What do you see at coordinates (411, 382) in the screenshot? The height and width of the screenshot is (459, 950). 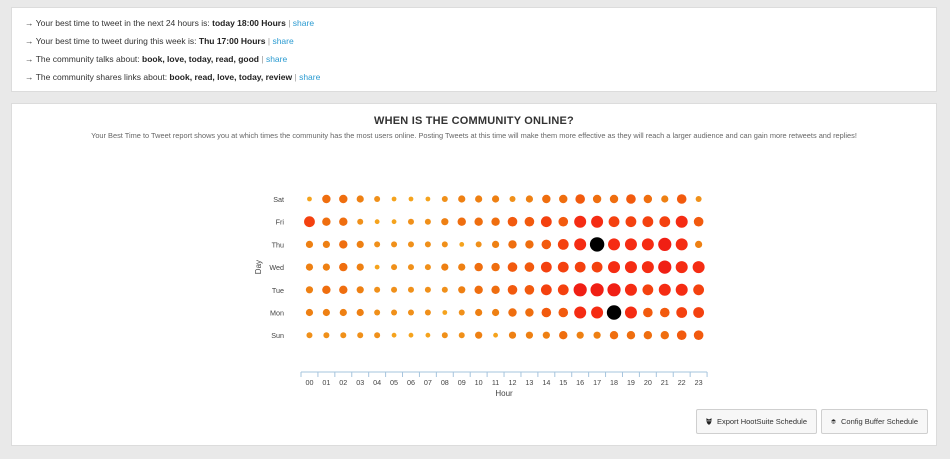 I see `x-tick-label: 06` at bounding box center [411, 382].